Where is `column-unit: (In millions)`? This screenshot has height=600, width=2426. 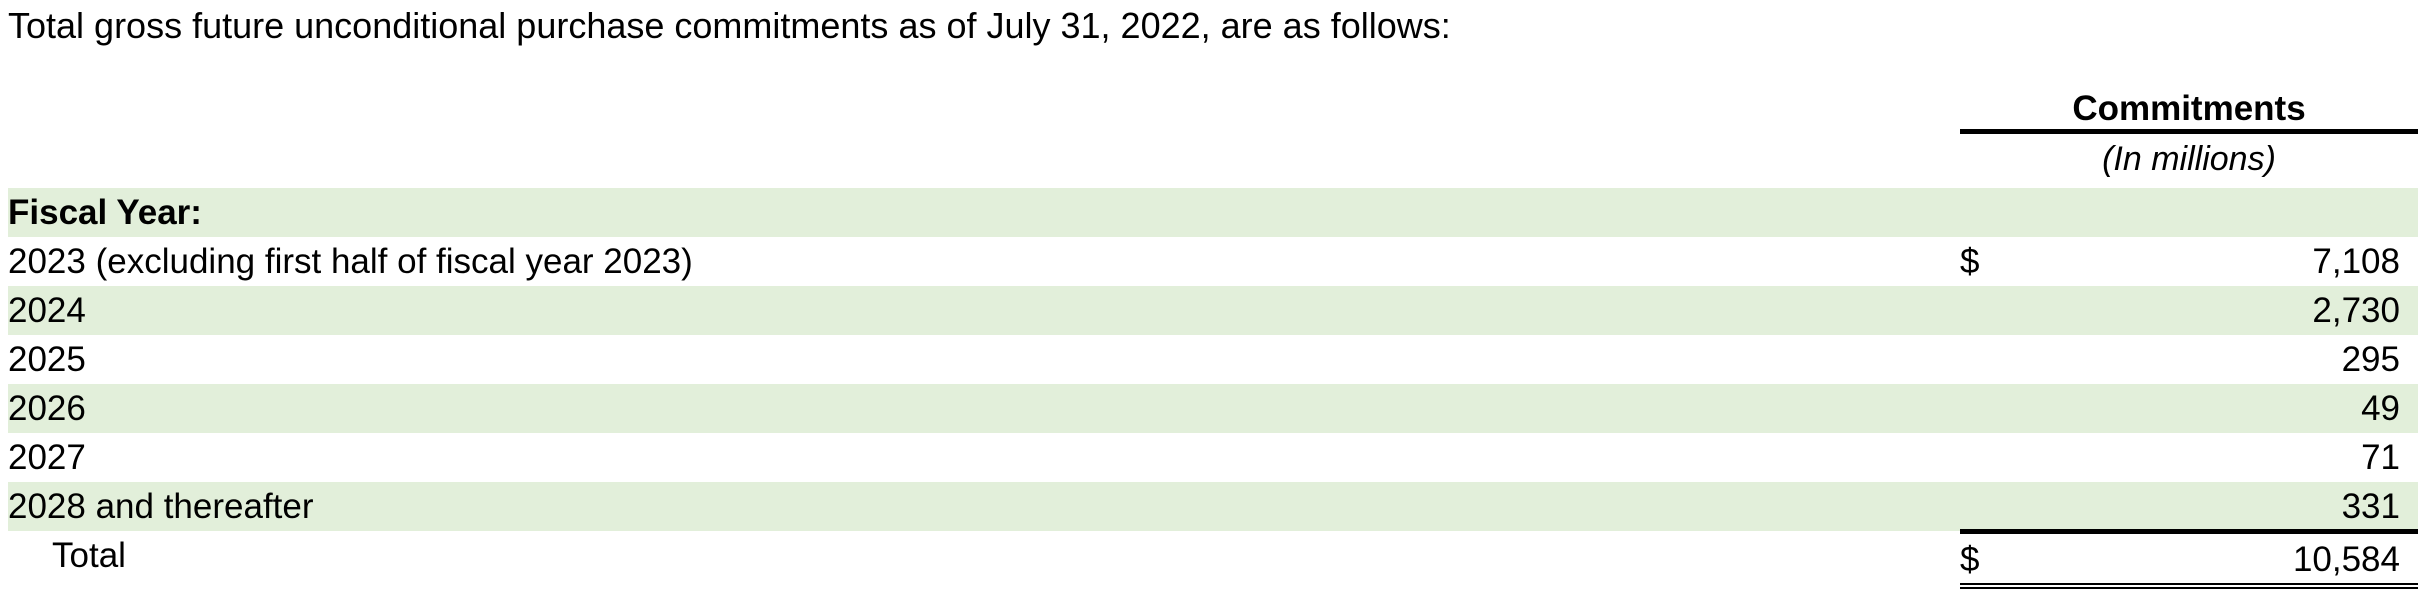 column-unit: (In millions) is located at coordinates (2189, 159).